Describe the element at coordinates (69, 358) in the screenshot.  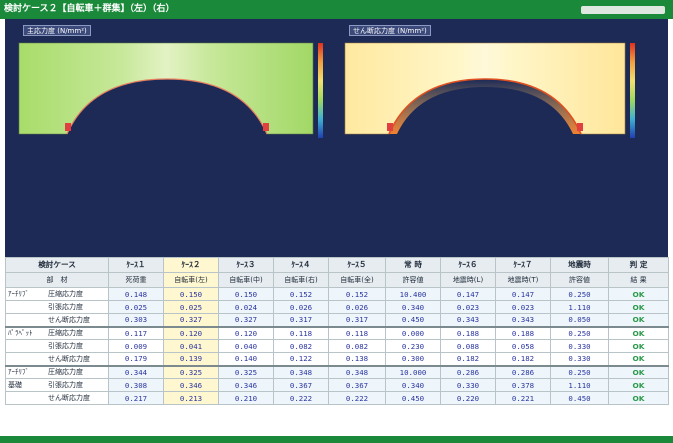
I see `stress-item: せん断応力度` at that location.